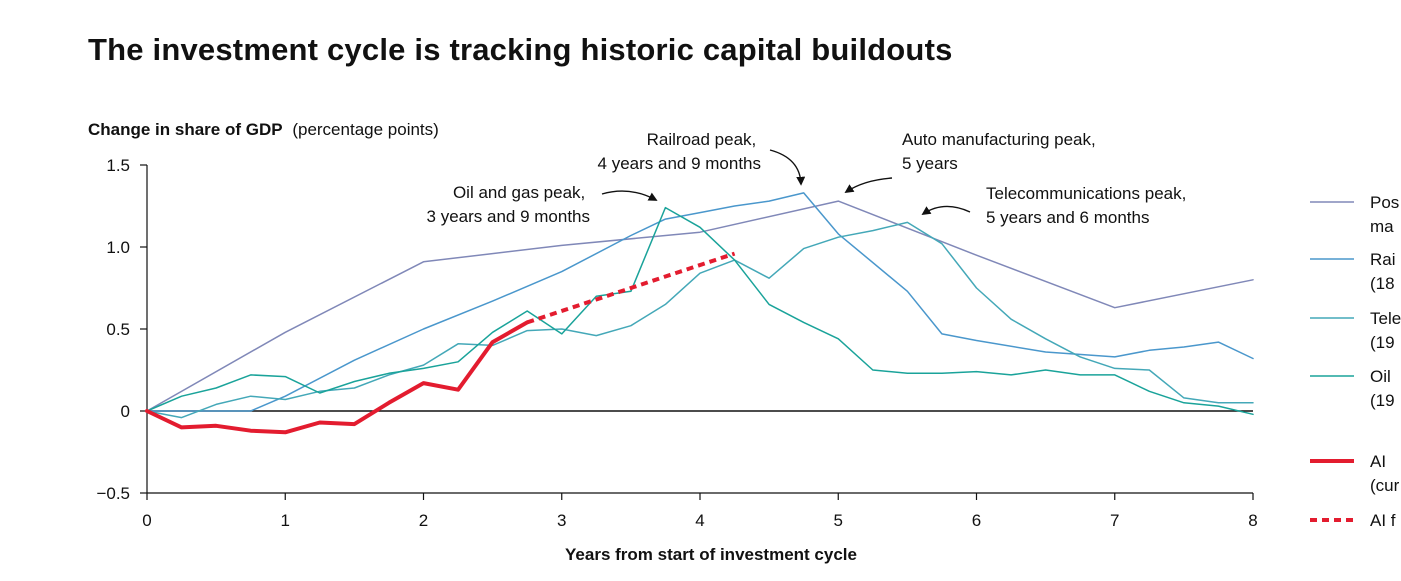 Image resolution: width=1401 pixels, height=581 pixels. I want to click on annotation-line: 5 years, so click(930, 163).